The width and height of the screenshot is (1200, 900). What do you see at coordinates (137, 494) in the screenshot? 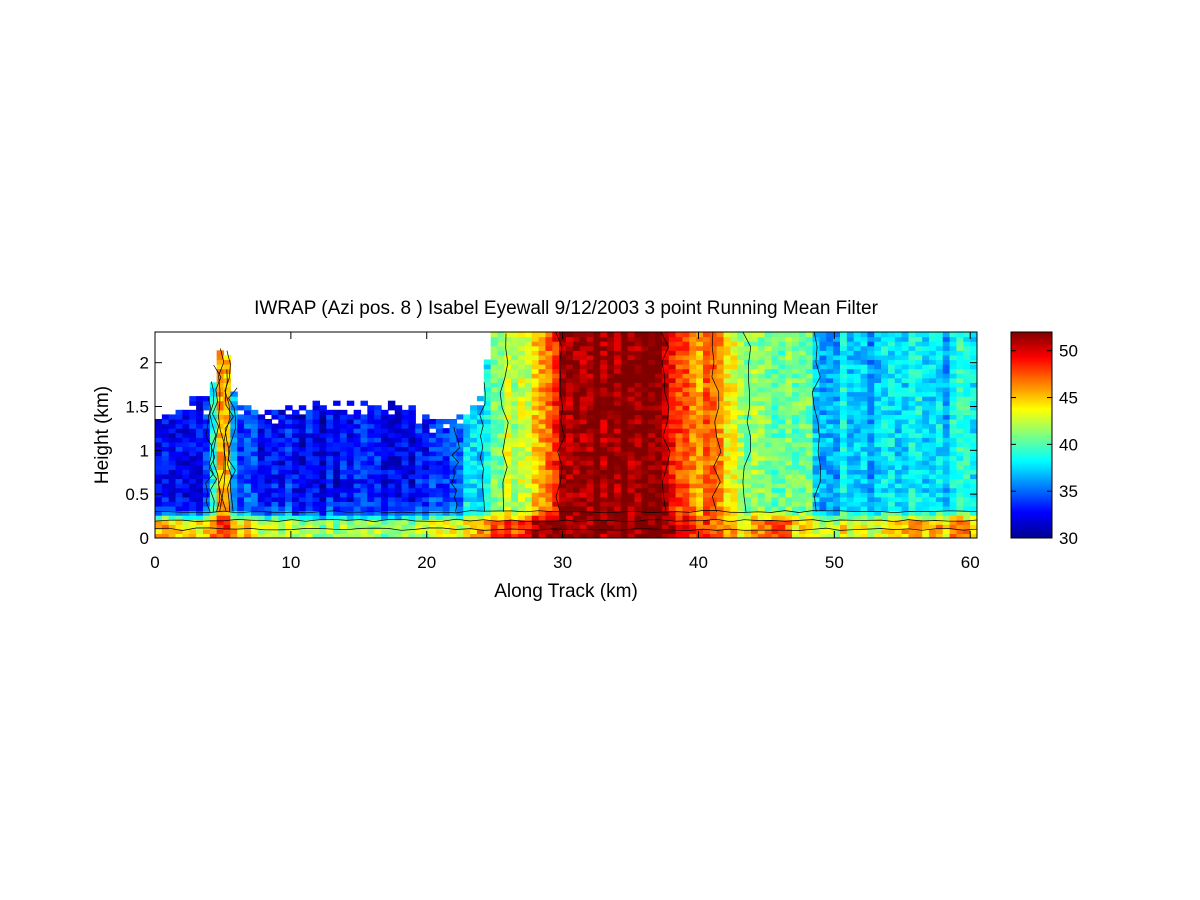
I see `y-tick-label: 0.5` at bounding box center [137, 494].